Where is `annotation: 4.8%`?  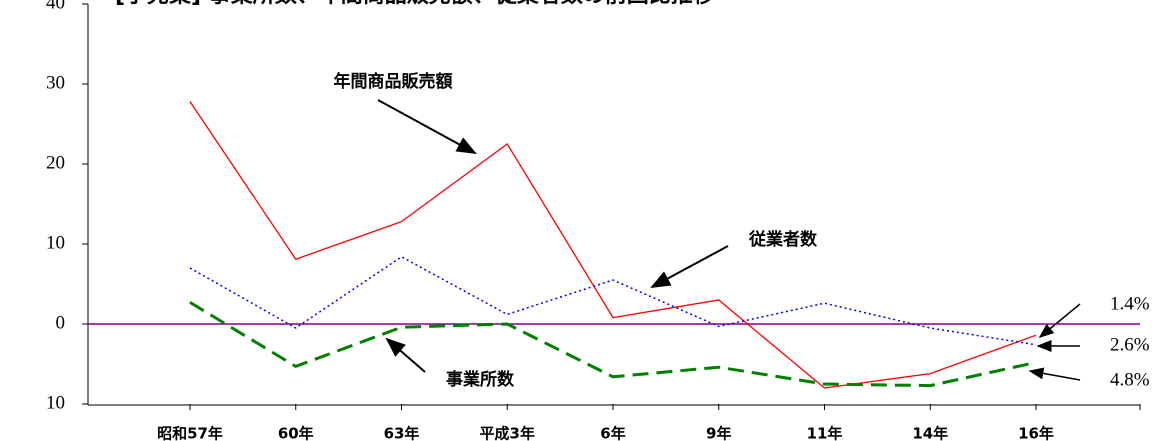
annotation: 4.8% is located at coordinates (1130, 379).